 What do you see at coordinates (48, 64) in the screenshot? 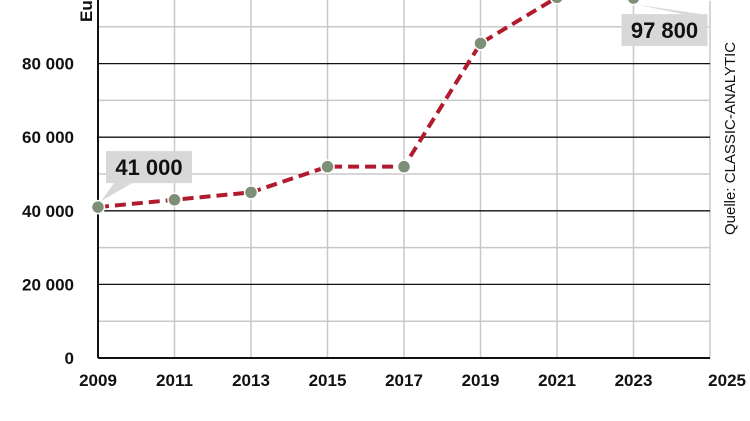
I see `y-tick-label: 80 000` at bounding box center [48, 64].